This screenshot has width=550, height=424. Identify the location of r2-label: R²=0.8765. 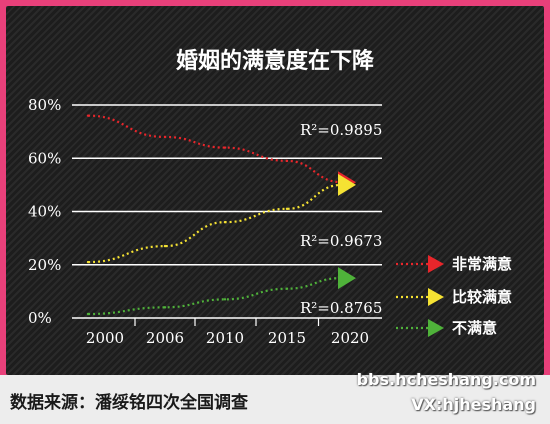
(341, 308).